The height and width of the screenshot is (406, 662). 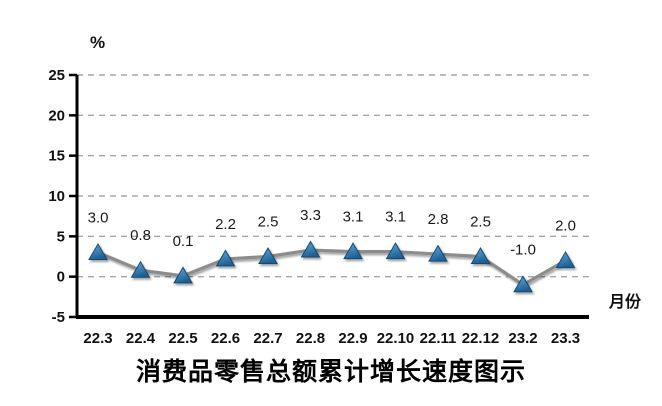 I want to click on data-point-label: 3.0, so click(x=98, y=217).